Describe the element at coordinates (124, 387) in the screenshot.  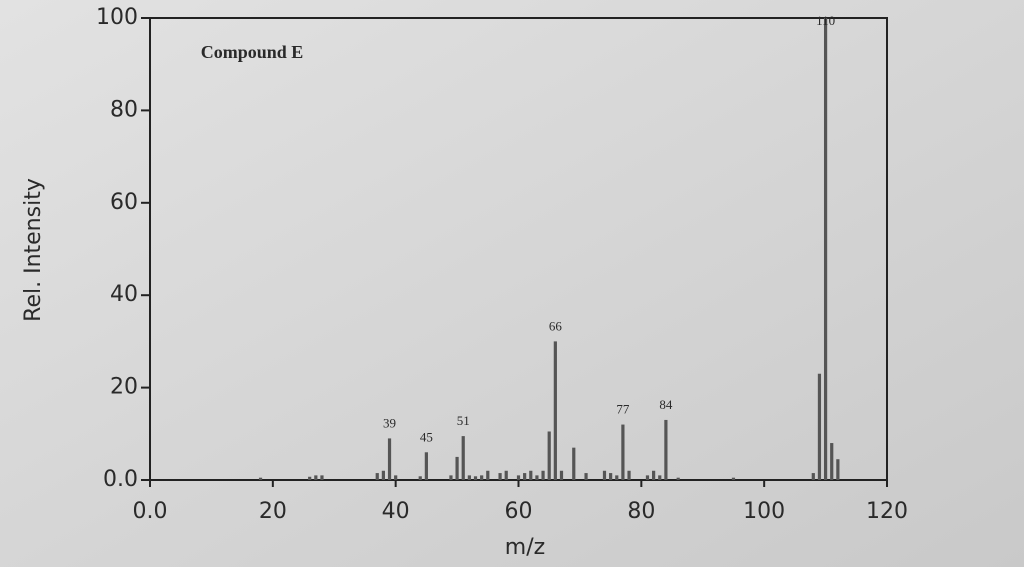
I see `y-tick-label: 20` at that location.